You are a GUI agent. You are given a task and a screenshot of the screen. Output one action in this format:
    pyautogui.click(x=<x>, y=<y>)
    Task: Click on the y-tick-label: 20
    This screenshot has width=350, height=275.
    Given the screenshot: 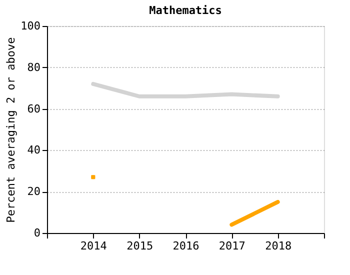 What is the action you would take?
    pyautogui.click(x=33, y=191)
    